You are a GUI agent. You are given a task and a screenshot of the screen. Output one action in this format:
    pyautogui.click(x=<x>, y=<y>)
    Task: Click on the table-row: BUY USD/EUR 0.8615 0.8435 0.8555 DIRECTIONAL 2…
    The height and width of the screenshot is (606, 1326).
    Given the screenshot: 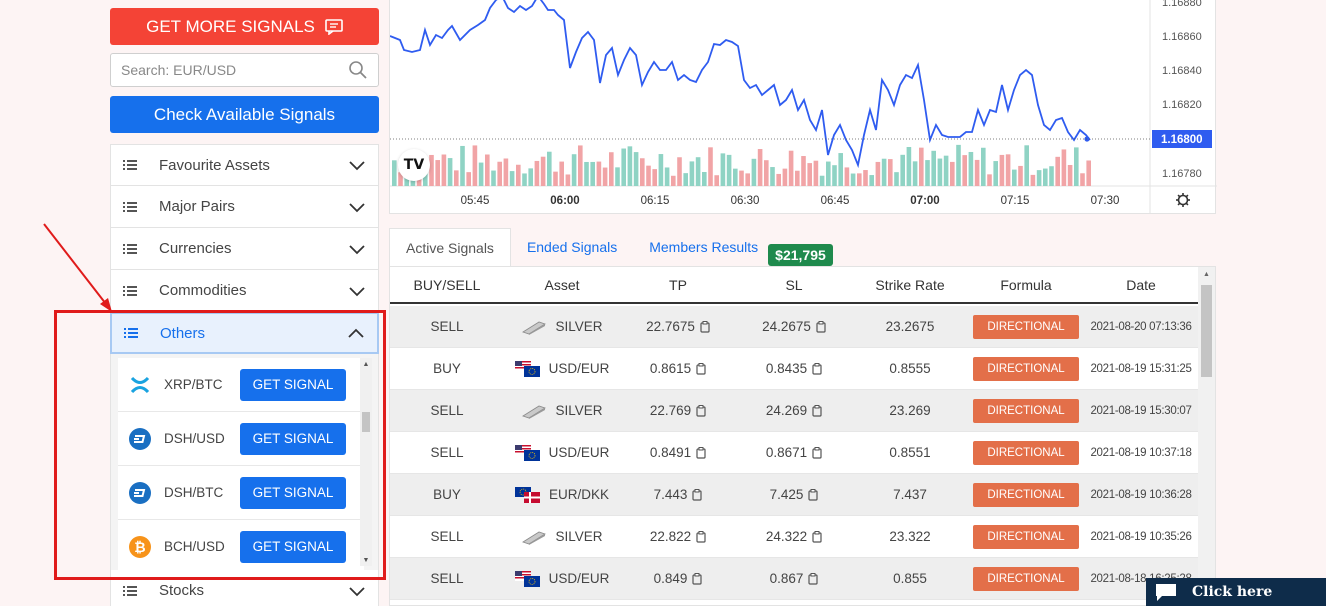 What is the action you would take?
    pyautogui.click(x=794, y=369)
    